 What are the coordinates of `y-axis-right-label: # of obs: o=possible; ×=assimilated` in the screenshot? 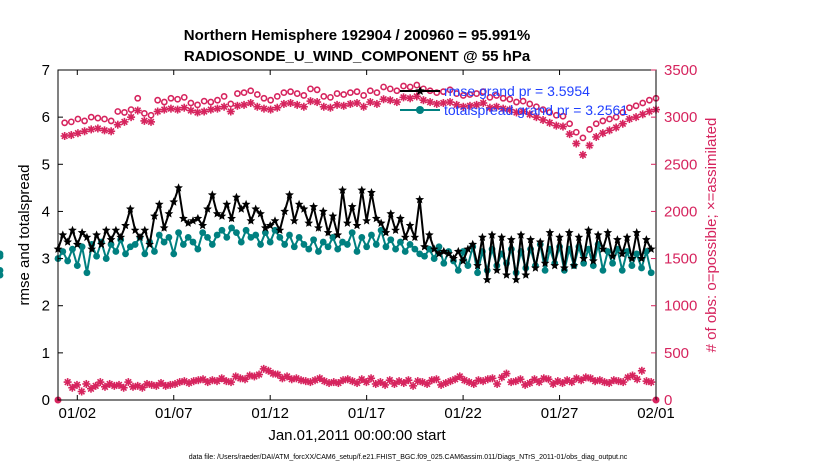 It's located at (711, 235).